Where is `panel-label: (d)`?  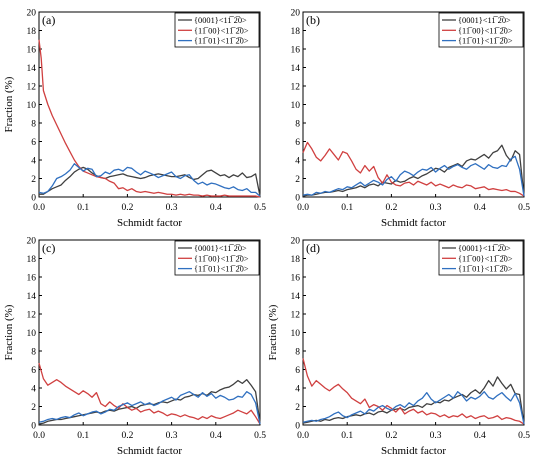 panel-label: (d) is located at coordinates (313, 248).